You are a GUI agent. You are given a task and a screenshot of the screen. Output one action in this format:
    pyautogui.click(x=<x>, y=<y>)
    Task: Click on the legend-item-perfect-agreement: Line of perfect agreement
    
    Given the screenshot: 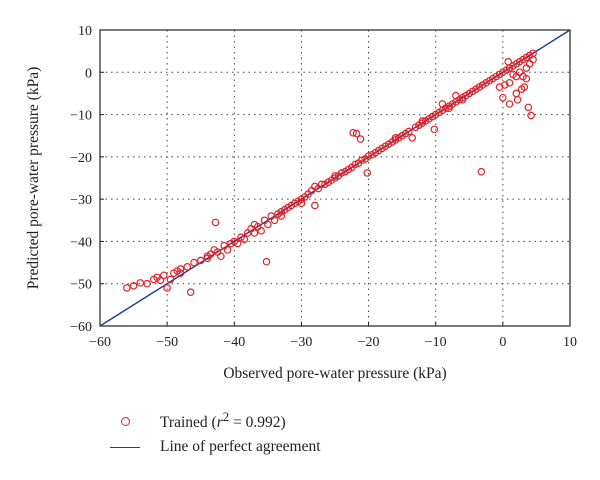 What is the action you would take?
    pyautogui.click(x=214, y=447)
    